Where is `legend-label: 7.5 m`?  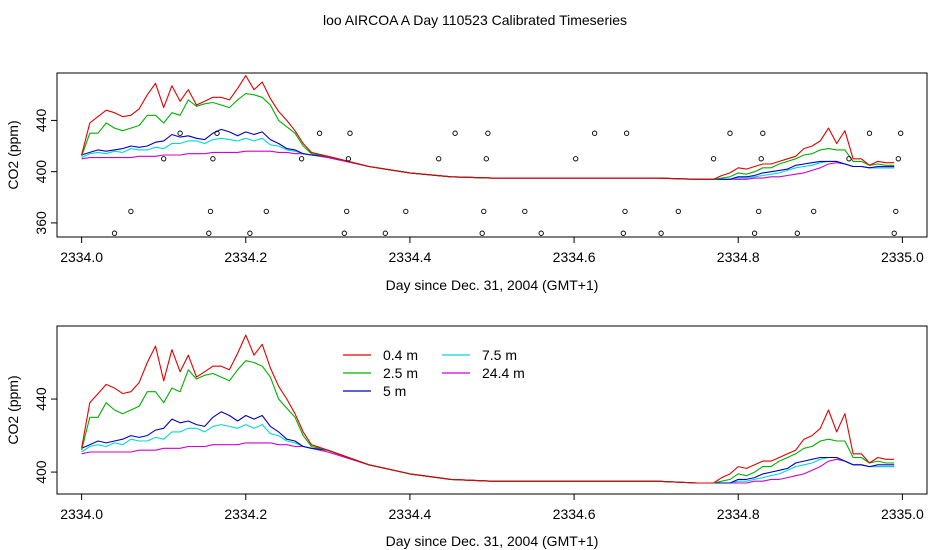
legend-label: 7.5 m is located at coordinates (499, 355).